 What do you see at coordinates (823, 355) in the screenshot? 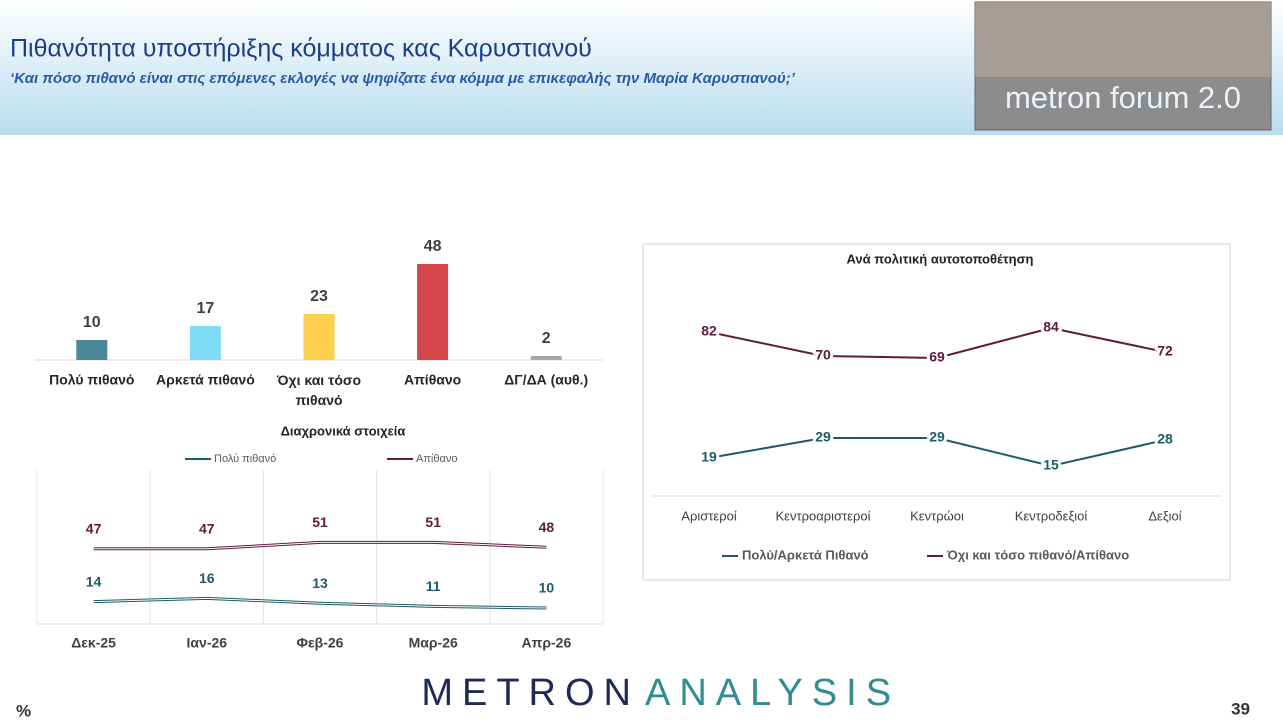
I see `data-label: 70` at bounding box center [823, 355].